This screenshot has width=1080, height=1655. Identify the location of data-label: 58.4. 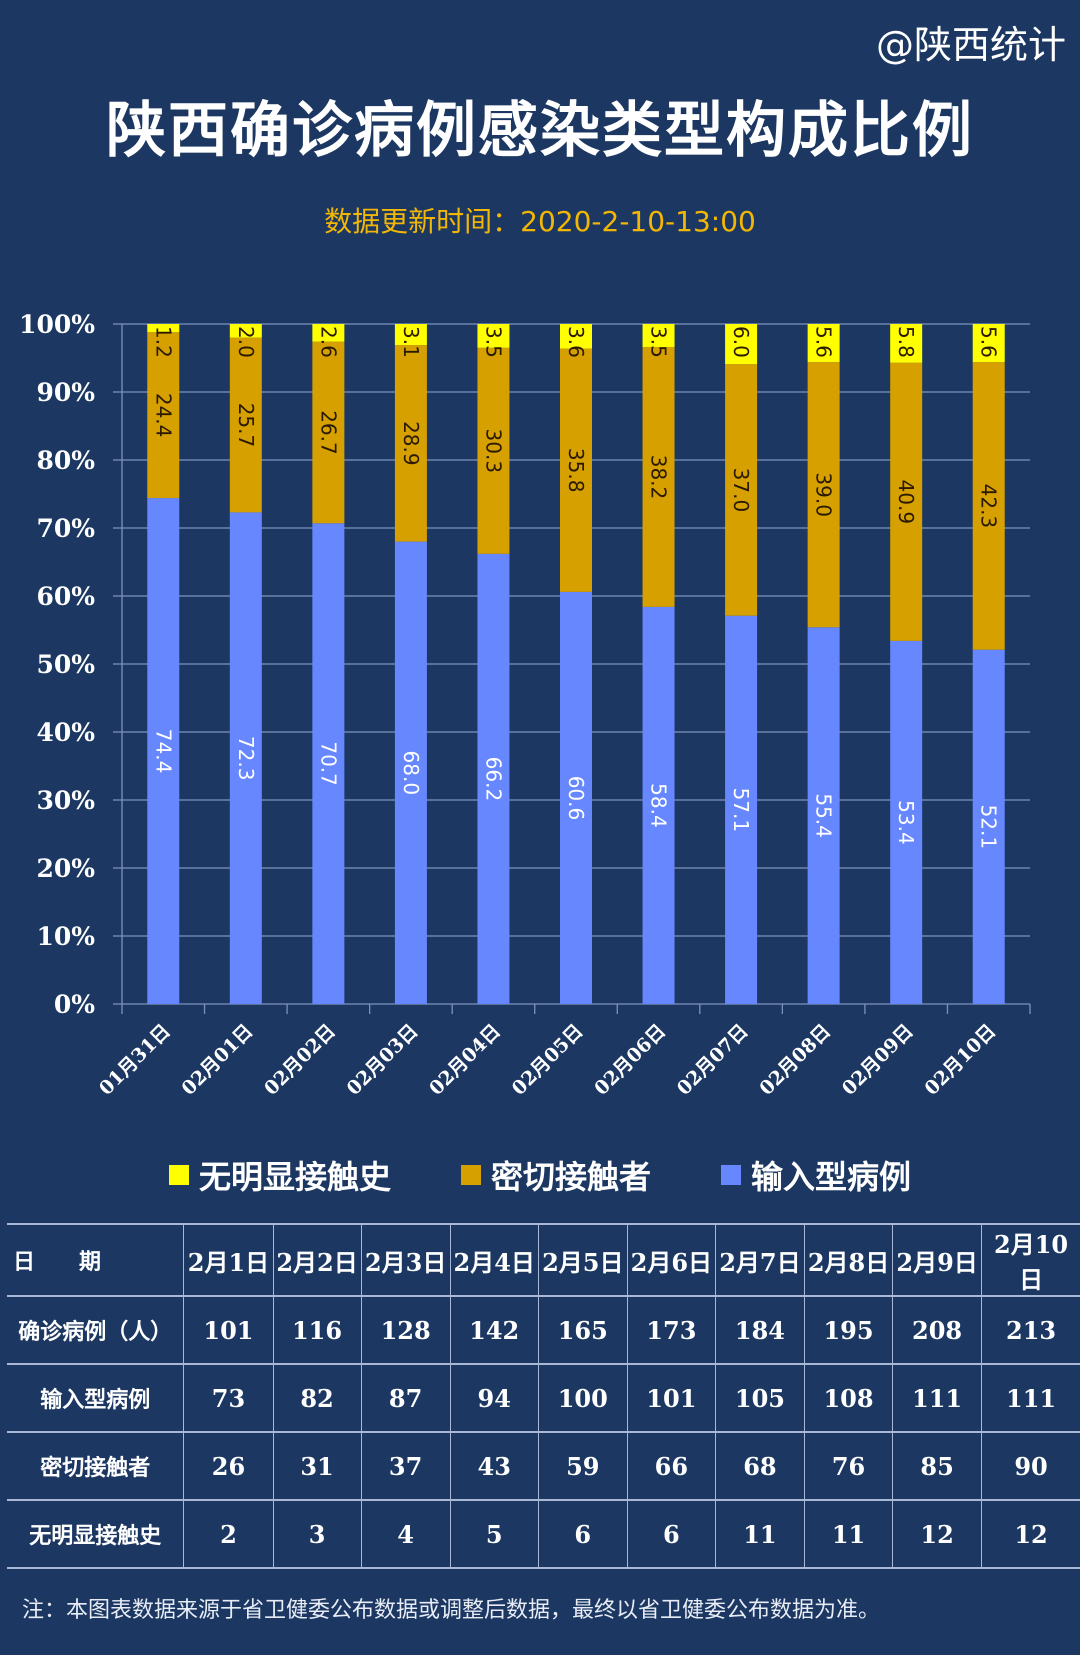
(659, 805).